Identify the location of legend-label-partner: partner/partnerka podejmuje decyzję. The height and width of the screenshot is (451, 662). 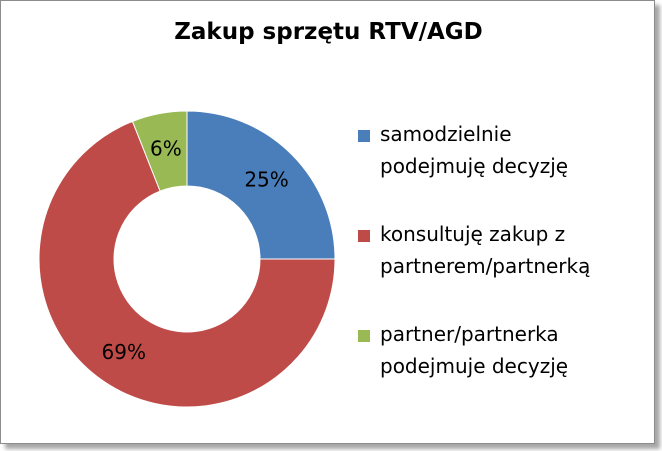
(510, 350).